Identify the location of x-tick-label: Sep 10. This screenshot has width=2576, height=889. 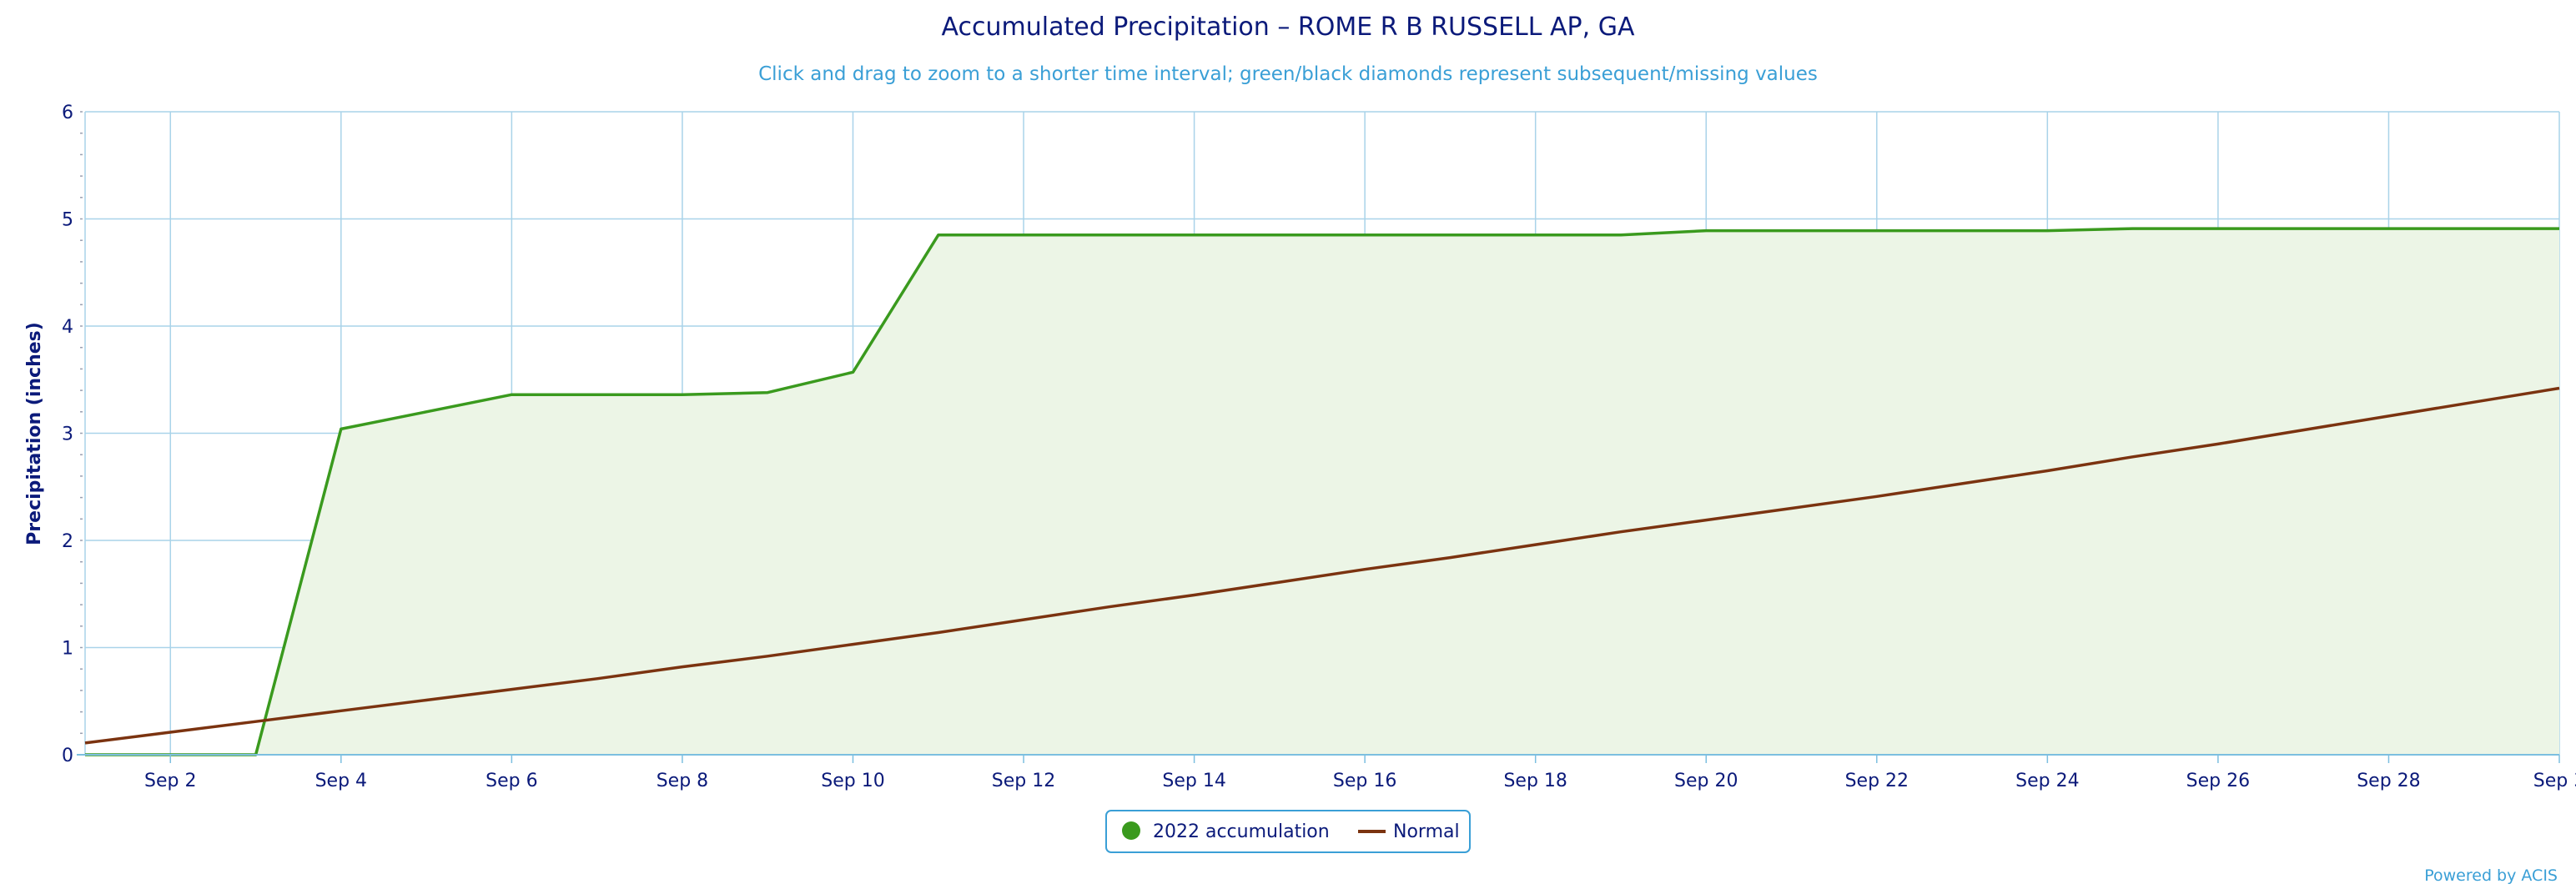
(852, 781).